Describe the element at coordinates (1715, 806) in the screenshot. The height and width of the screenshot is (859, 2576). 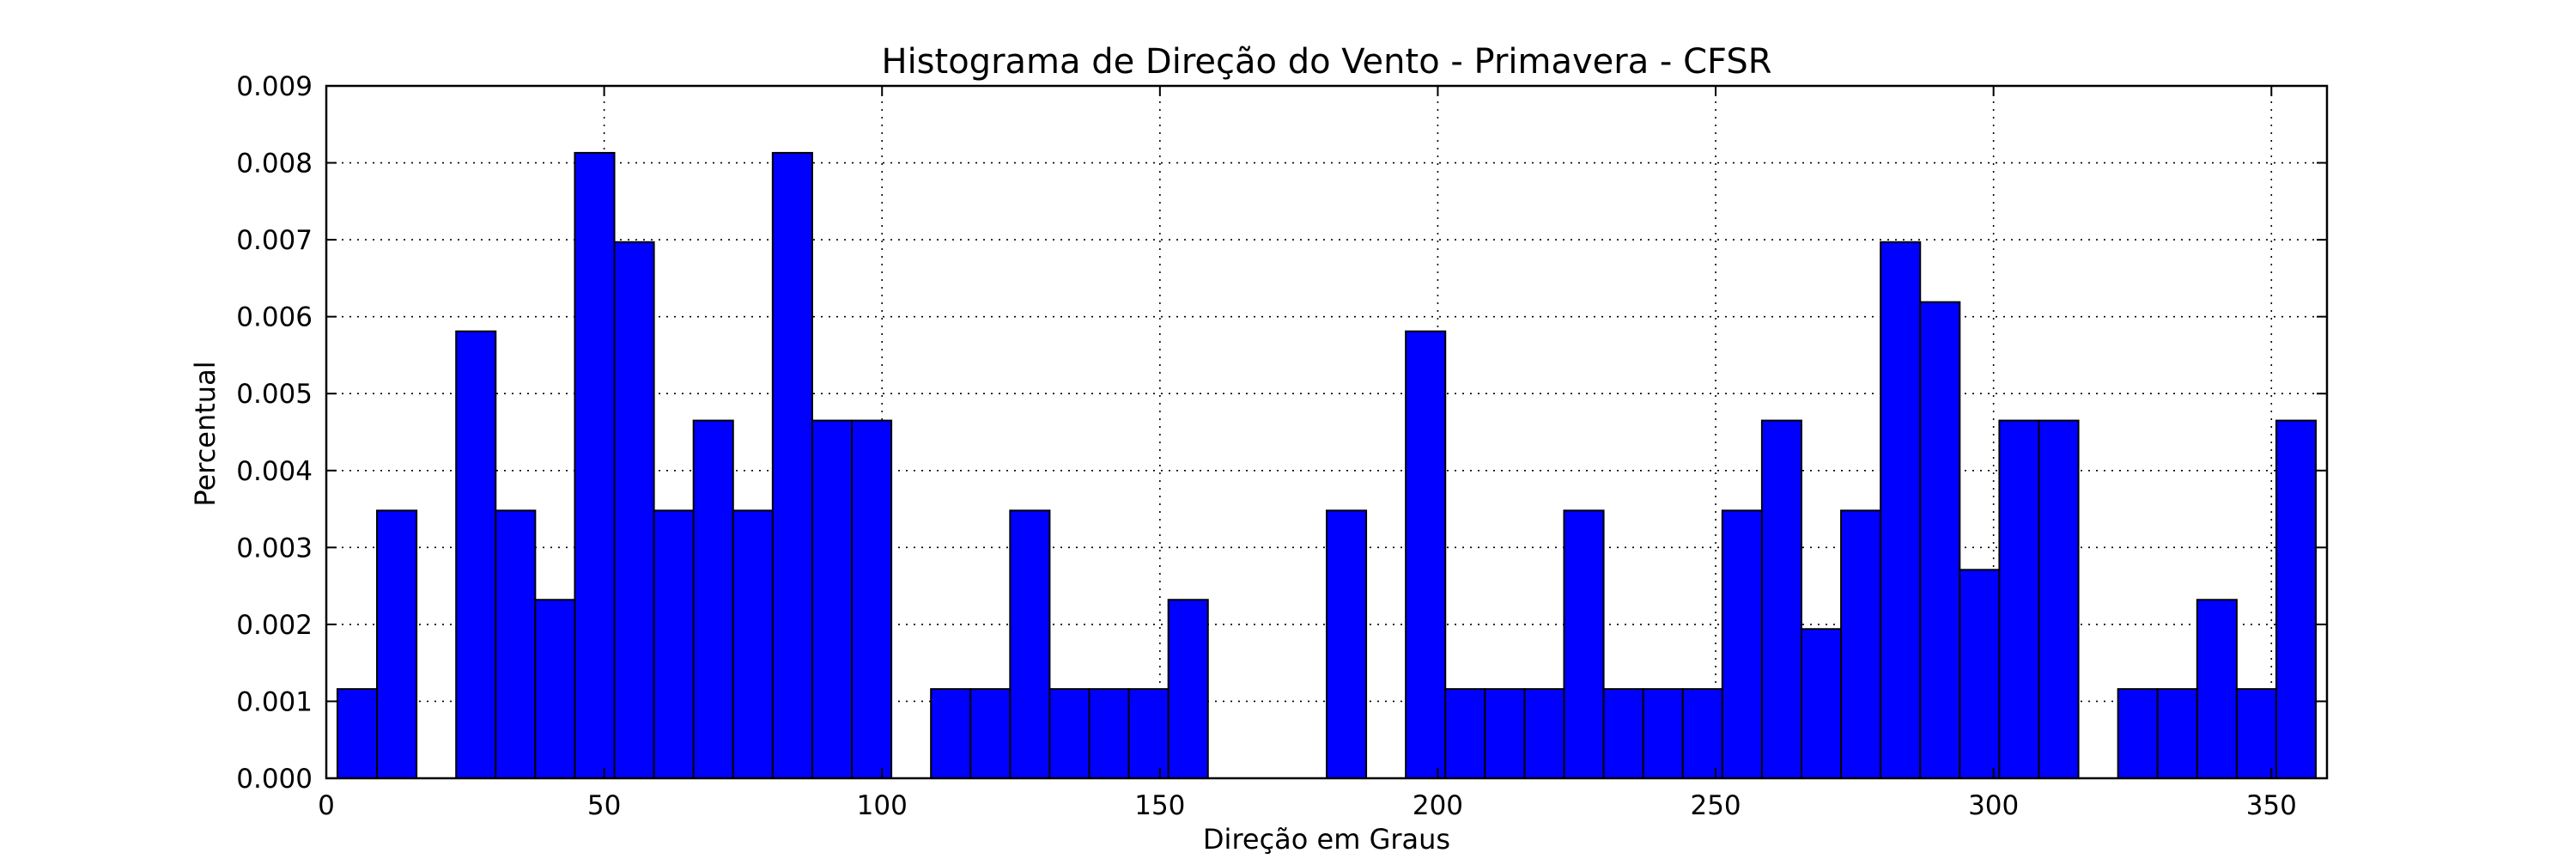
I see `x-tick-label: 250` at that location.